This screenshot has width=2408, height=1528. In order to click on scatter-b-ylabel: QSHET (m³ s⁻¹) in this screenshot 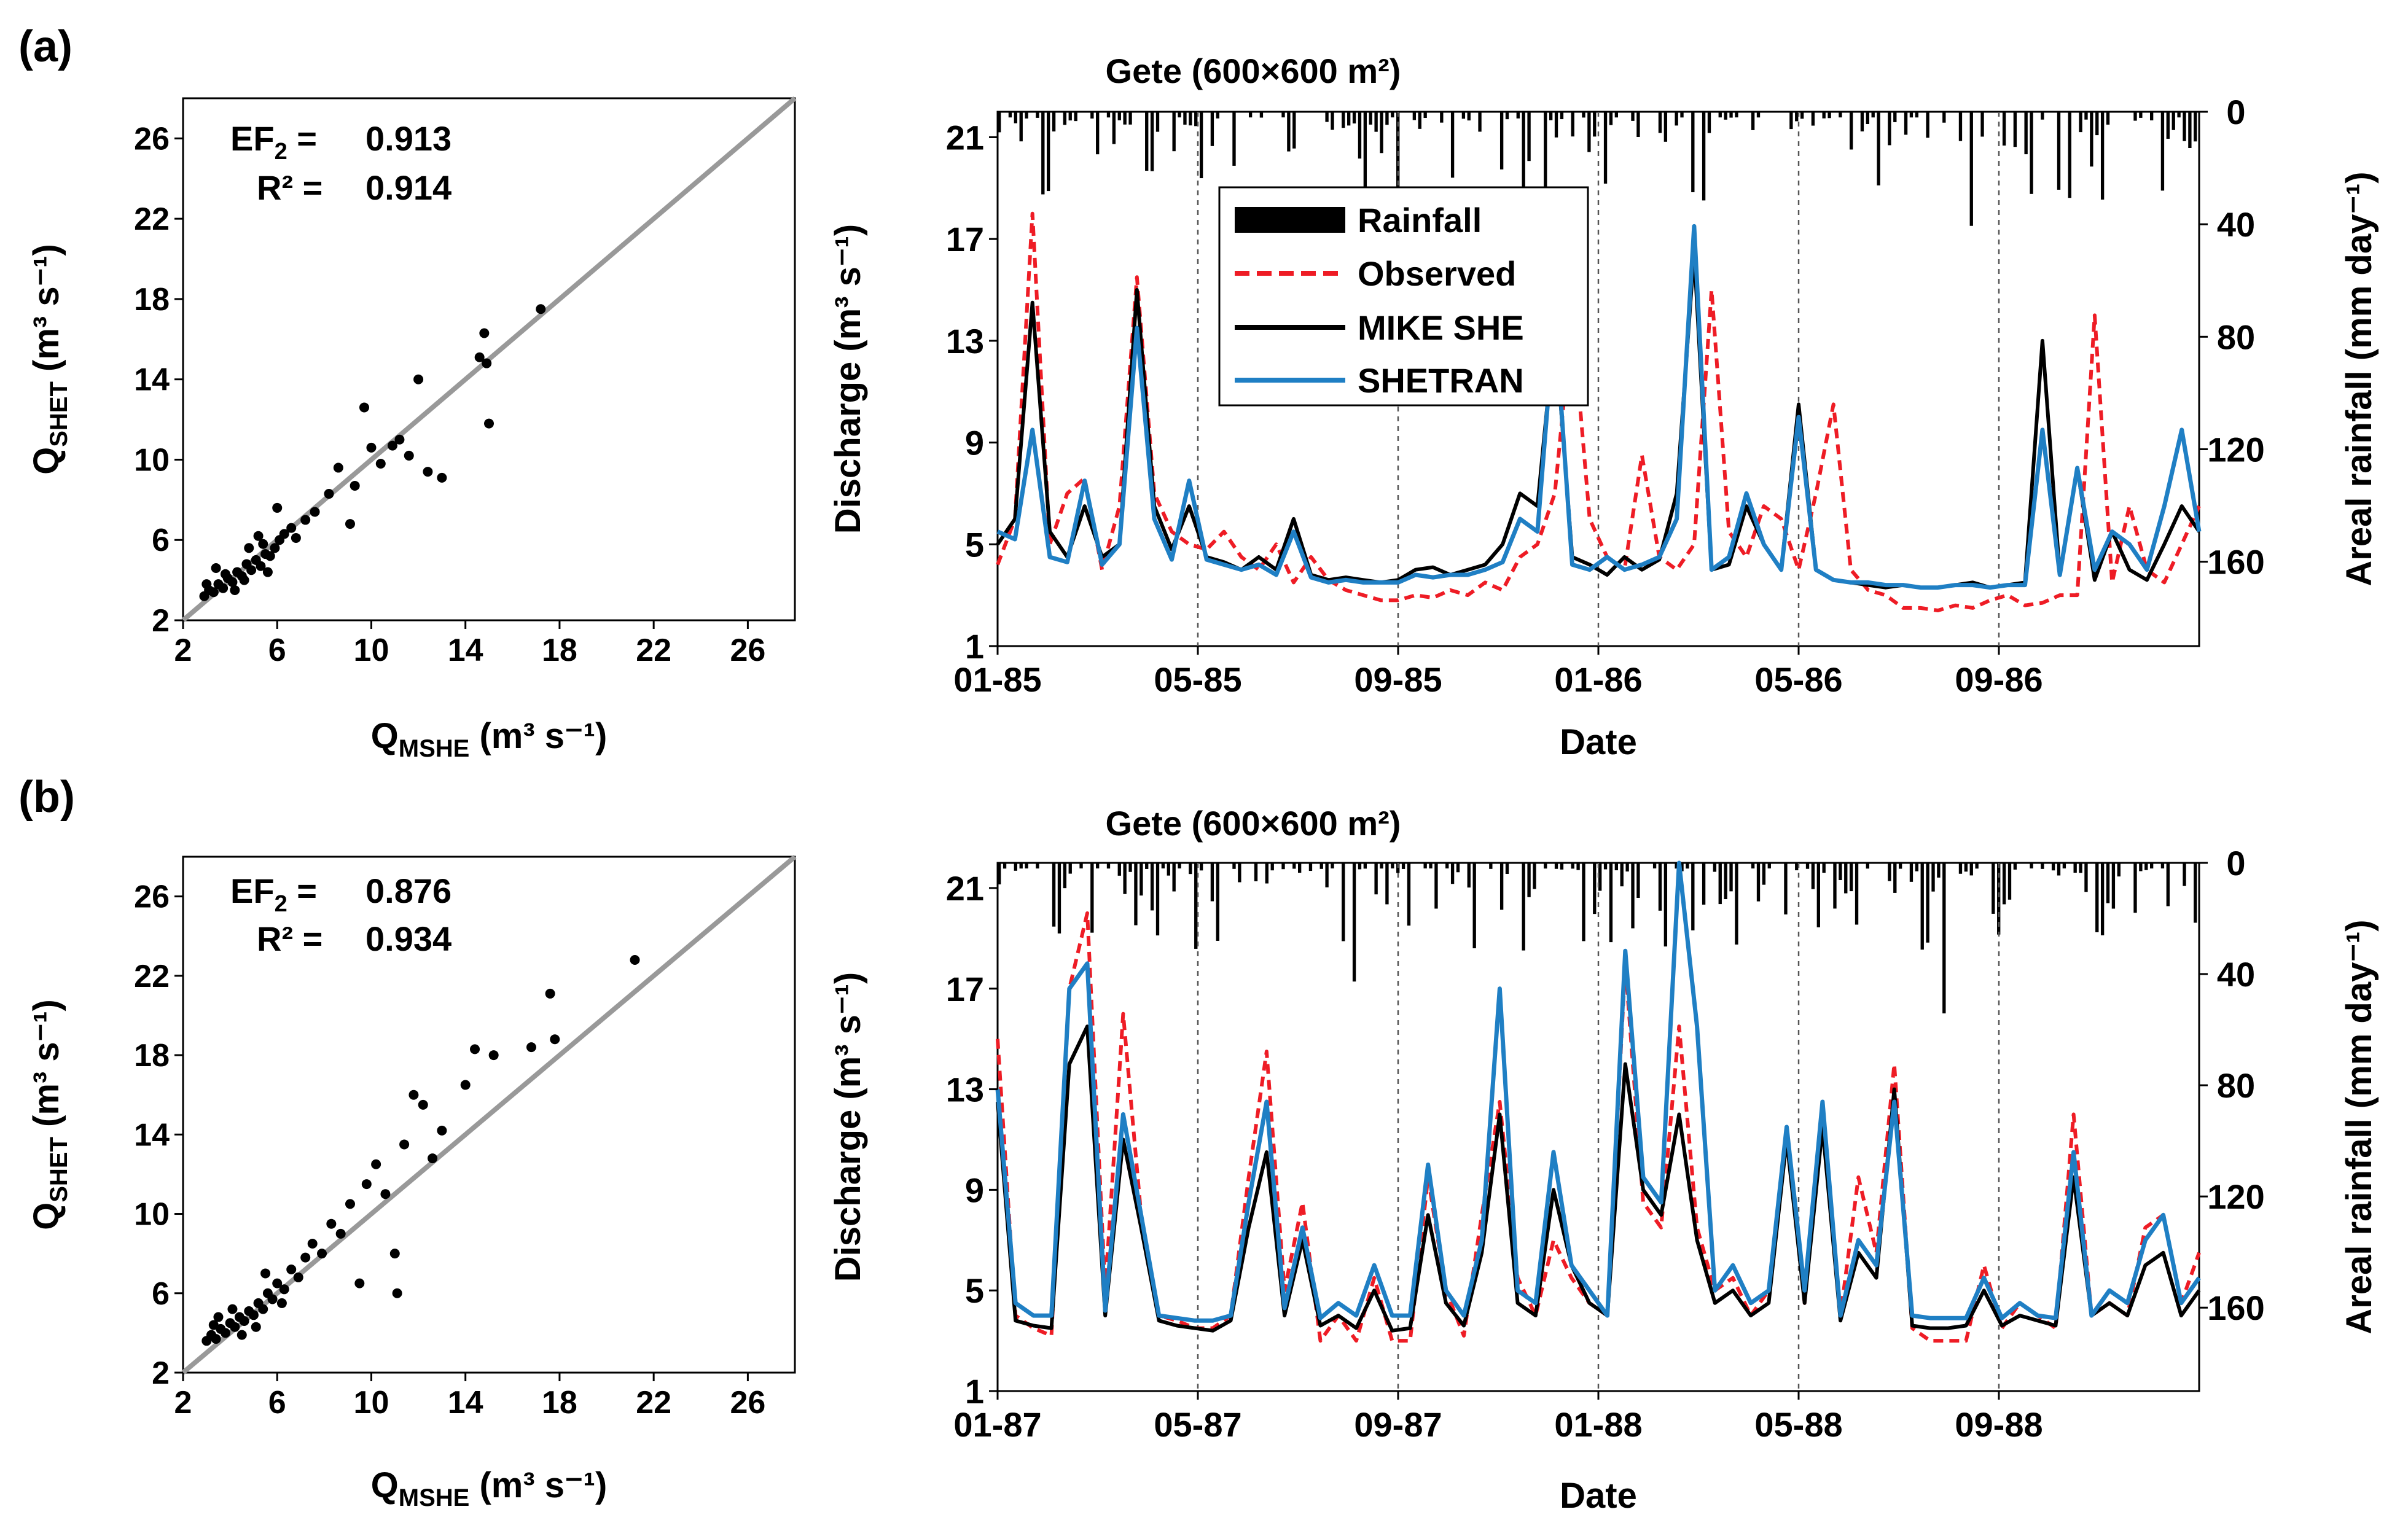, I will do `click(49, 1114)`.